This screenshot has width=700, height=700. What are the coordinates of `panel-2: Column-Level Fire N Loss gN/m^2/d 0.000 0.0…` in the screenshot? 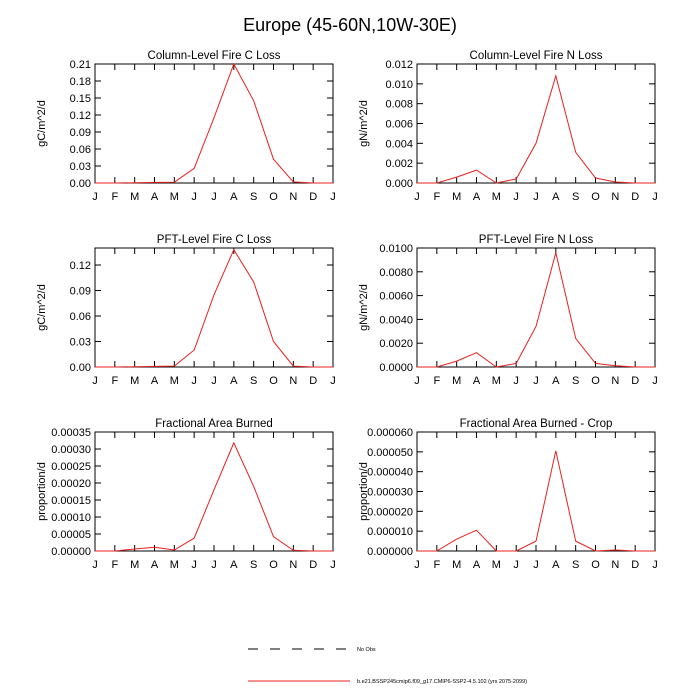 It's located at (508, 126).